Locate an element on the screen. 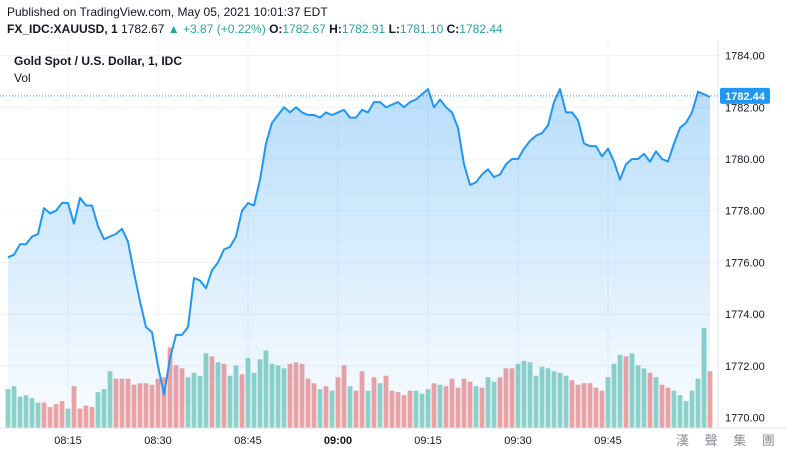 Image resolution: width=786 pixels, height=462 pixels. open-label: O: is located at coordinates (276, 29).